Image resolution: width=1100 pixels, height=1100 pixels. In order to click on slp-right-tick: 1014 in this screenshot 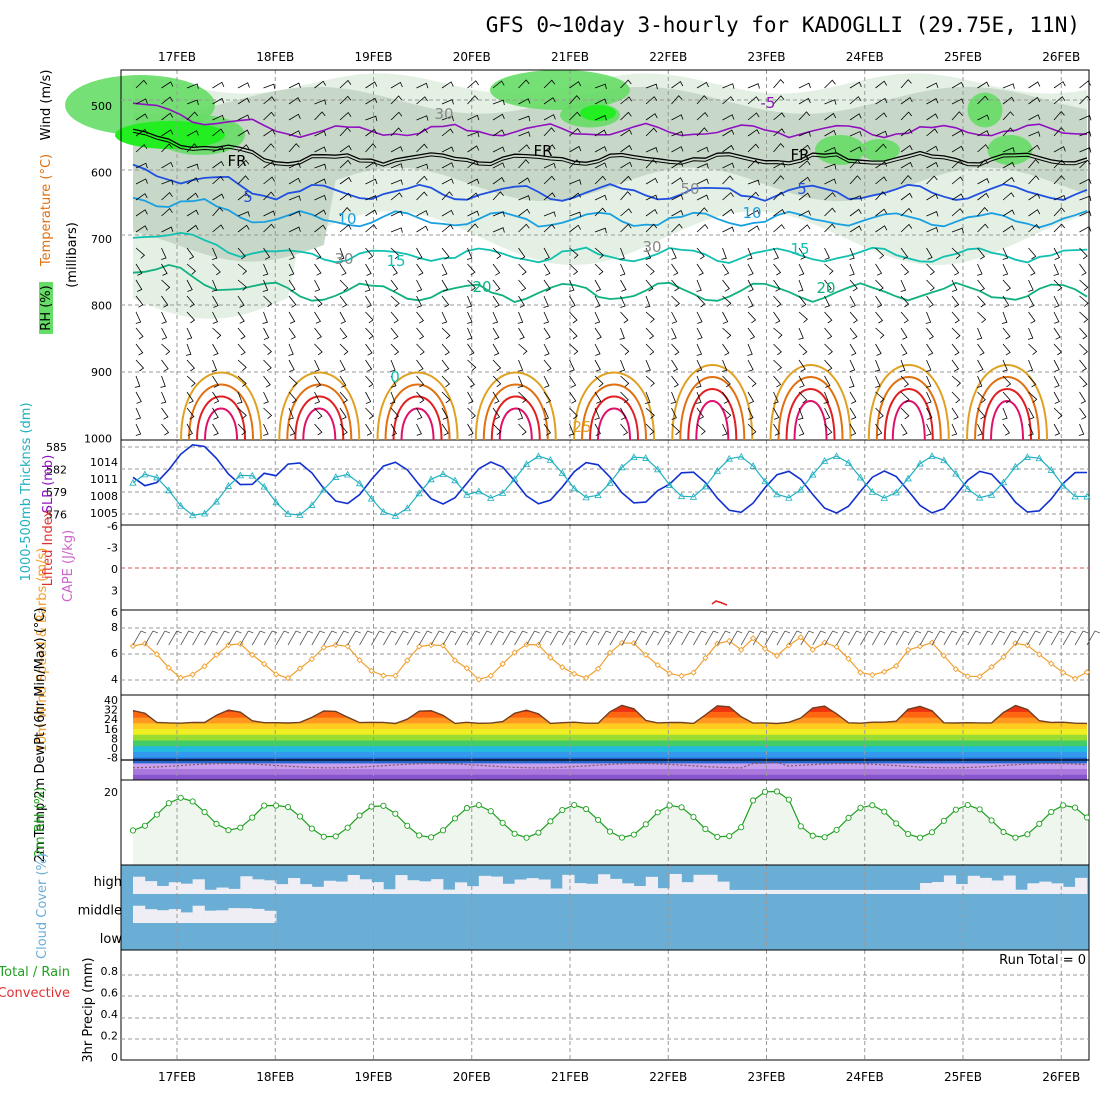, I will do `click(104, 462)`.